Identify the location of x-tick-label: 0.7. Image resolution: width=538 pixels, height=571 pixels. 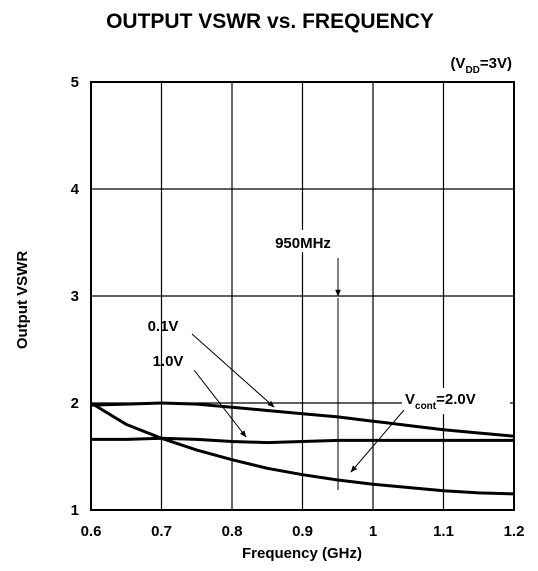
(161, 531).